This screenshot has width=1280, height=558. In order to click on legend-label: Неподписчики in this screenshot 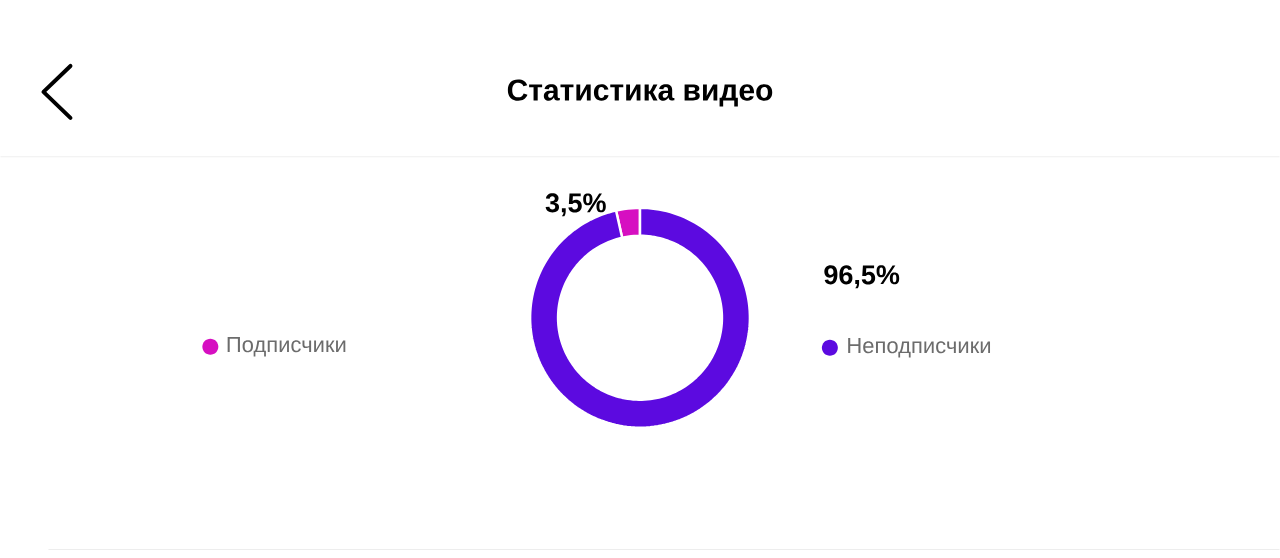, I will do `click(919, 348)`.